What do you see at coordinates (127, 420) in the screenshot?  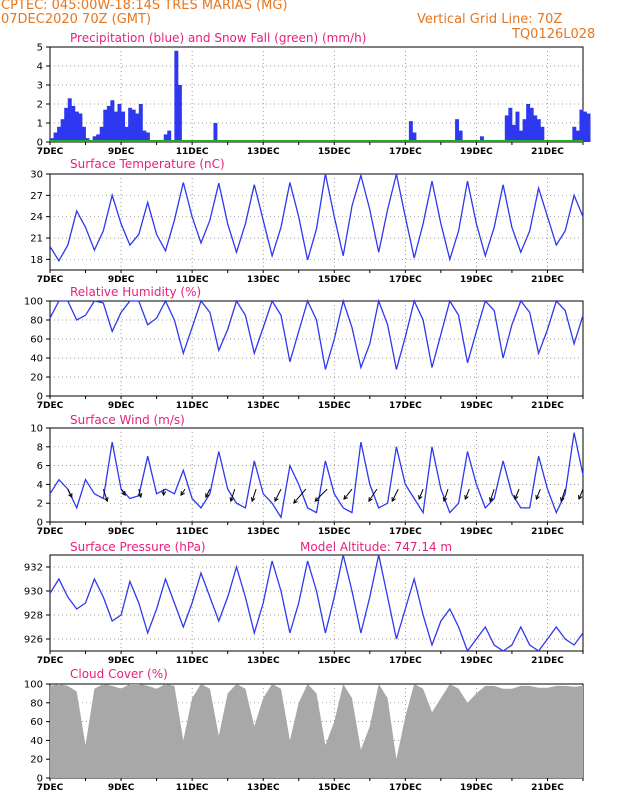 I see `panel-title: Surface Wind (m/s)` at bounding box center [127, 420].